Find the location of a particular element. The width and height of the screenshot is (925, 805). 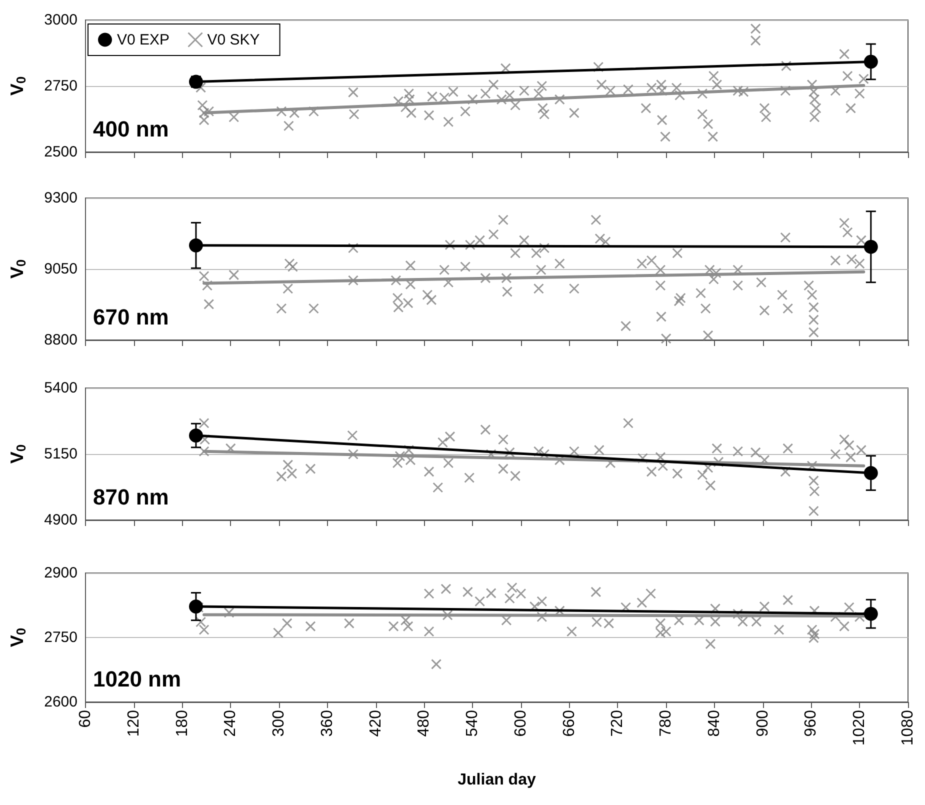

x-tick-label: 660 is located at coordinates (569, 723).